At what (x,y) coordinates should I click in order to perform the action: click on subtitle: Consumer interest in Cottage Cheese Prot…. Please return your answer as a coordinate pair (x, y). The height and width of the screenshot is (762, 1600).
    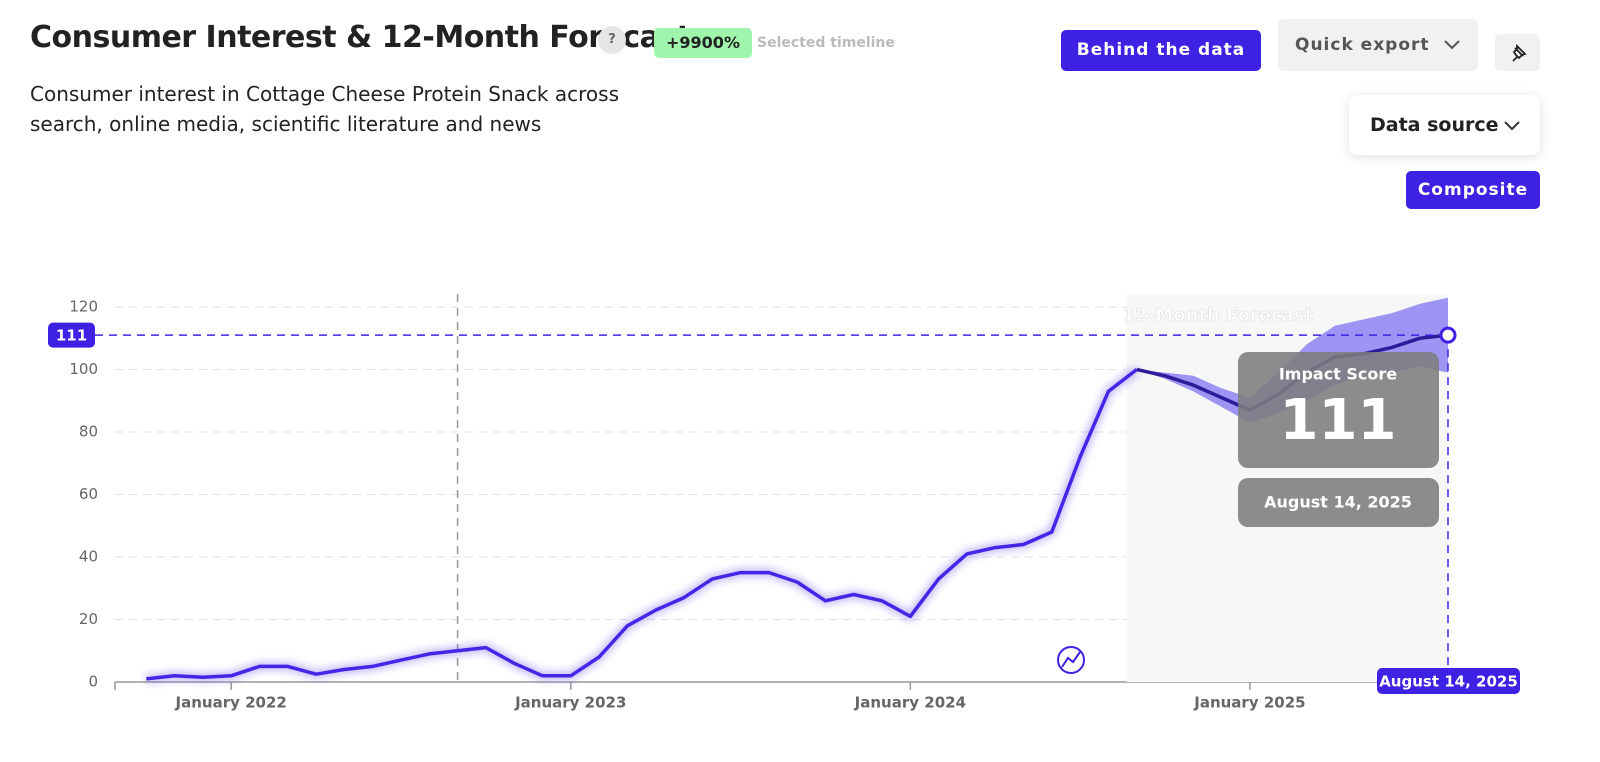
    Looking at the image, I should click on (324, 109).